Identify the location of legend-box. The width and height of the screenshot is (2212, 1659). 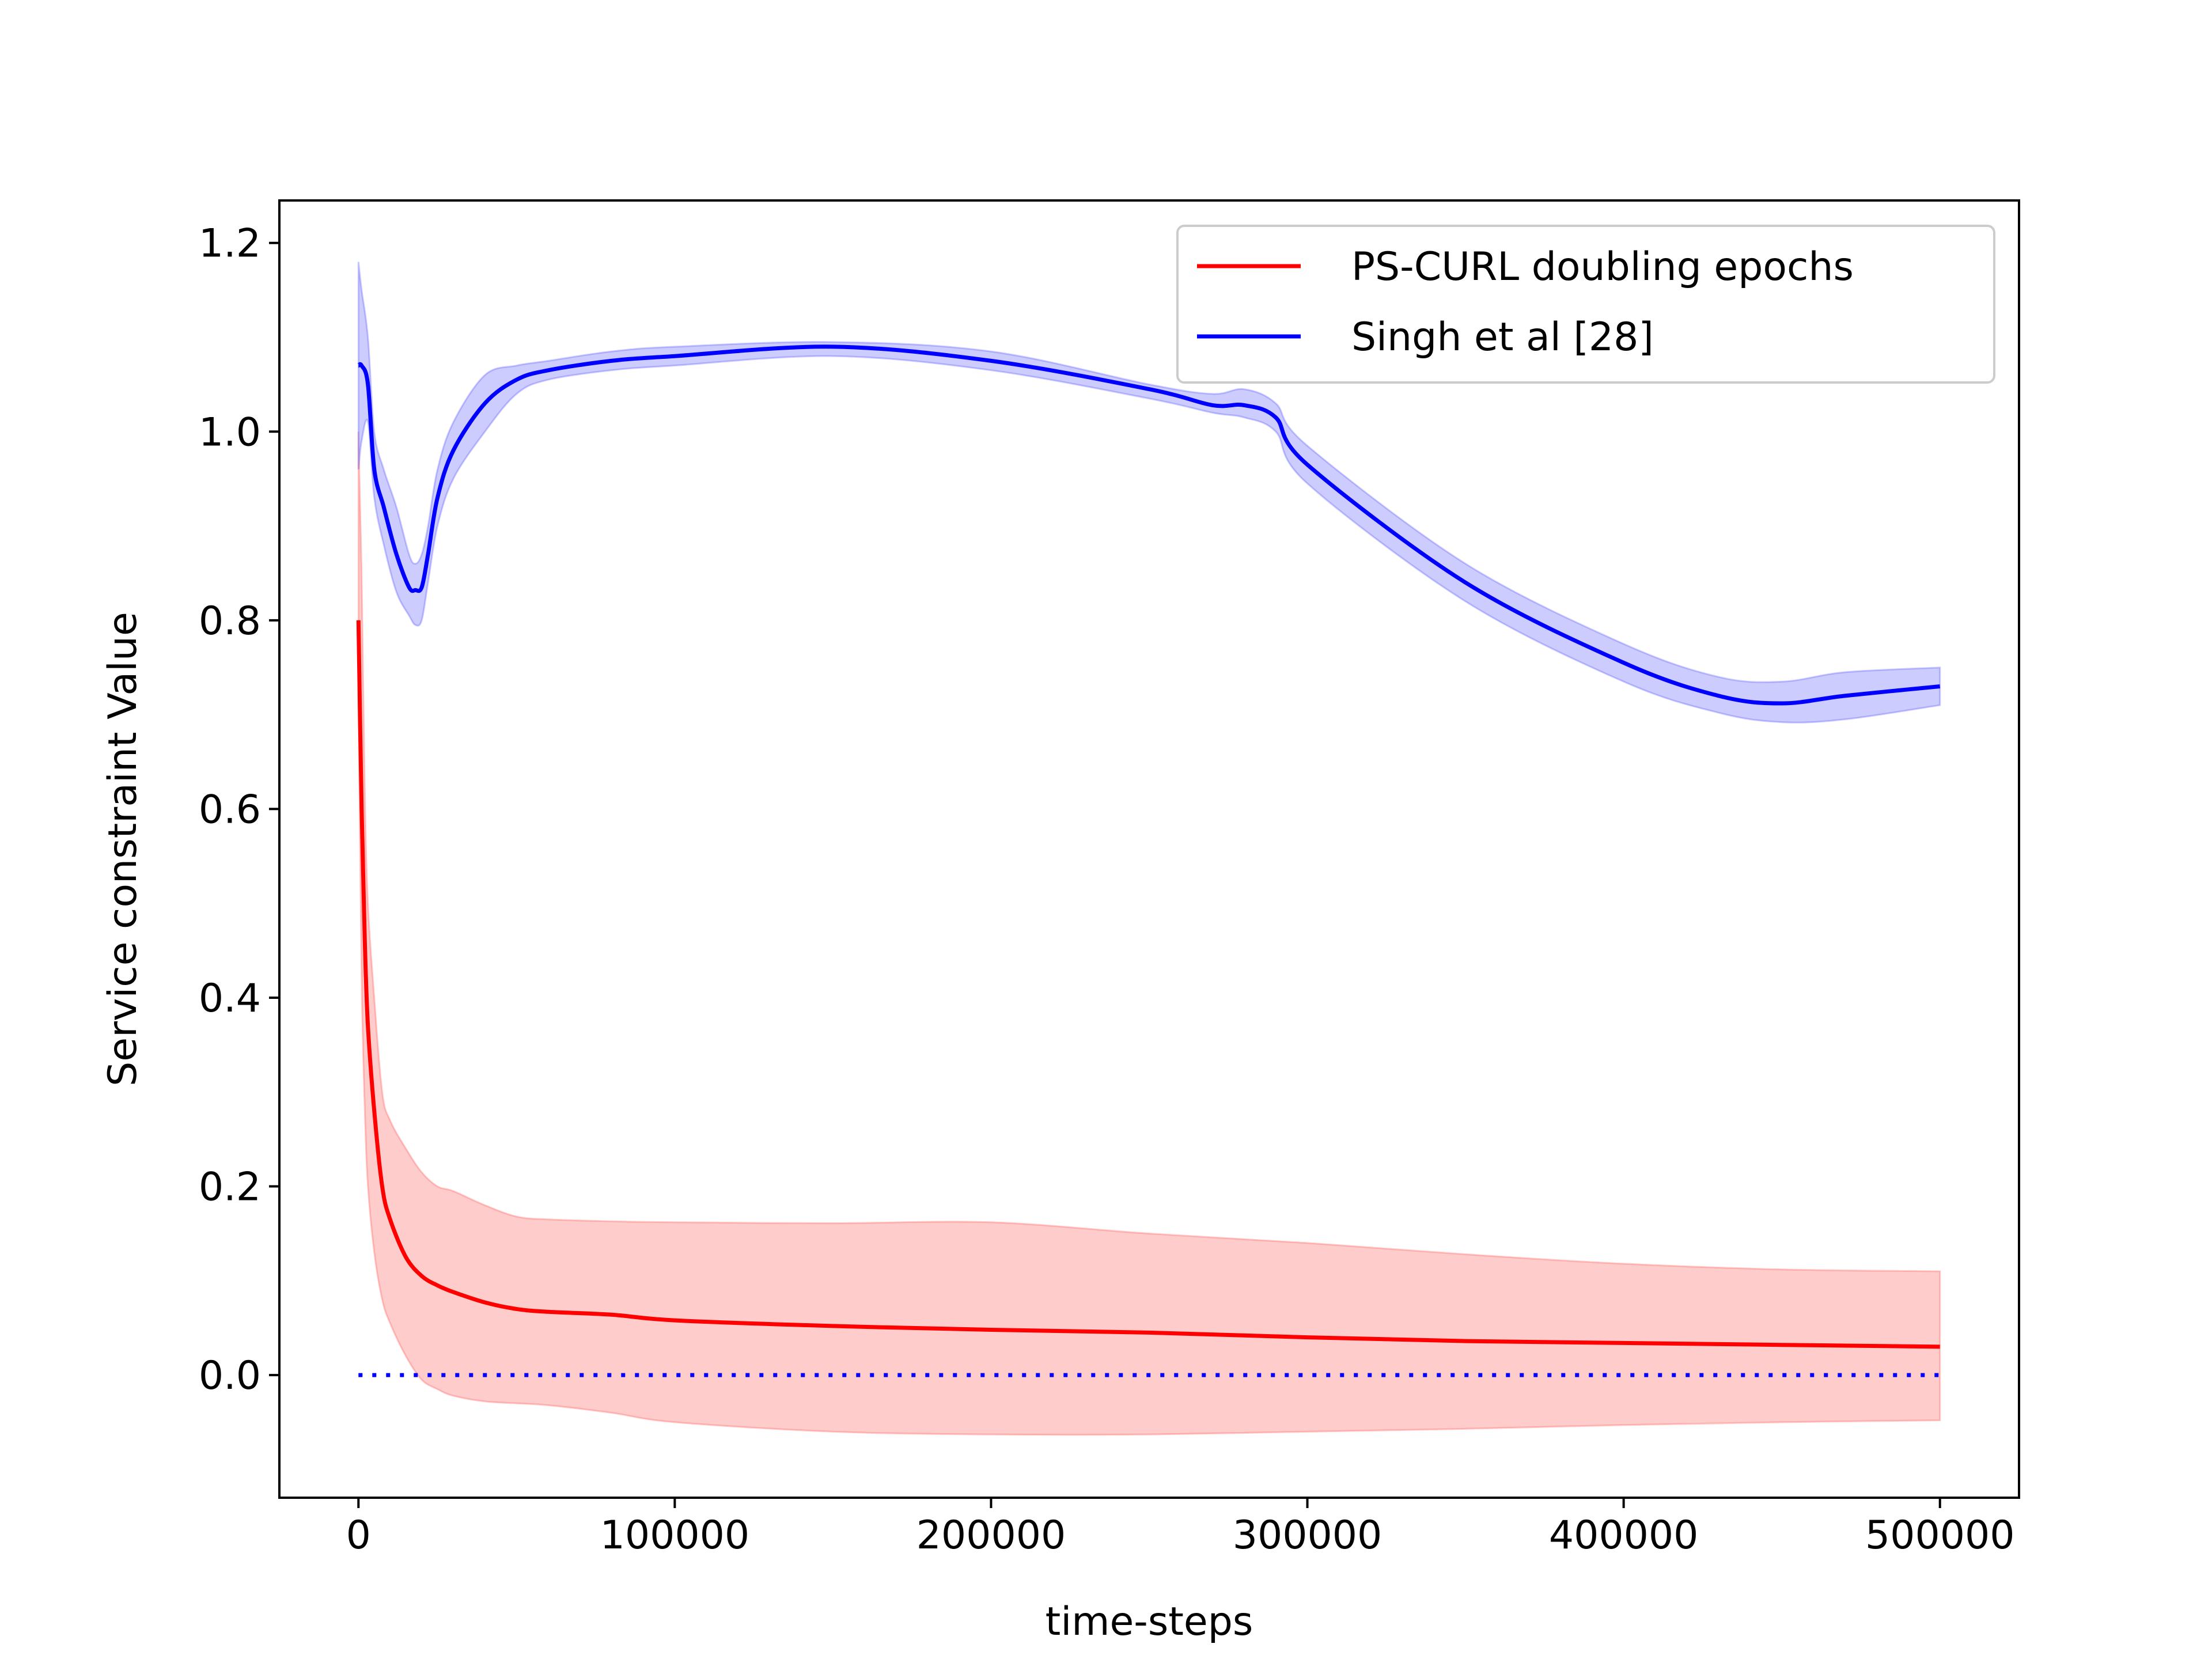
(1585, 304).